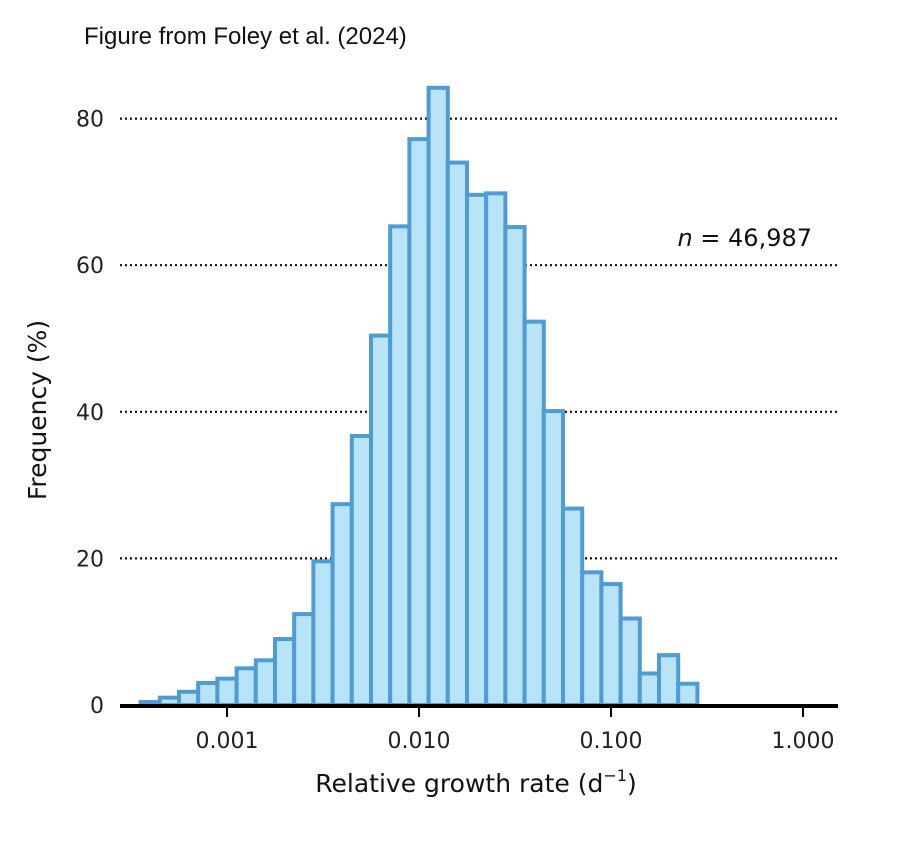 The image size is (918, 842). Describe the element at coordinates (803, 741) in the screenshot. I see `x-tick-label: 1.000` at that location.